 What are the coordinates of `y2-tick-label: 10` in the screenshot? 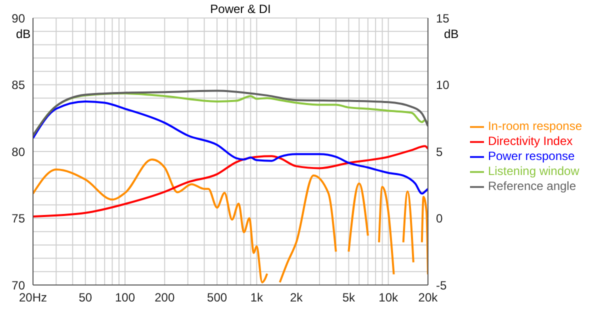 It's located at (443, 85).